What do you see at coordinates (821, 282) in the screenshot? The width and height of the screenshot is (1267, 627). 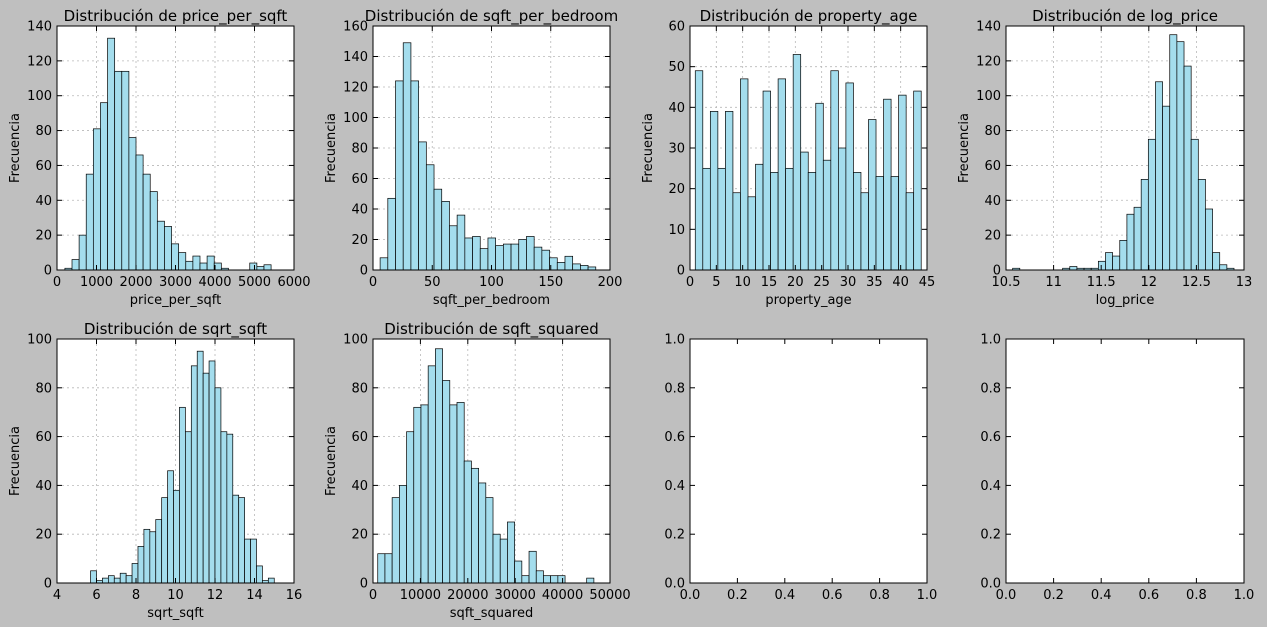 I see `x-tick-label: 25` at bounding box center [821, 282].